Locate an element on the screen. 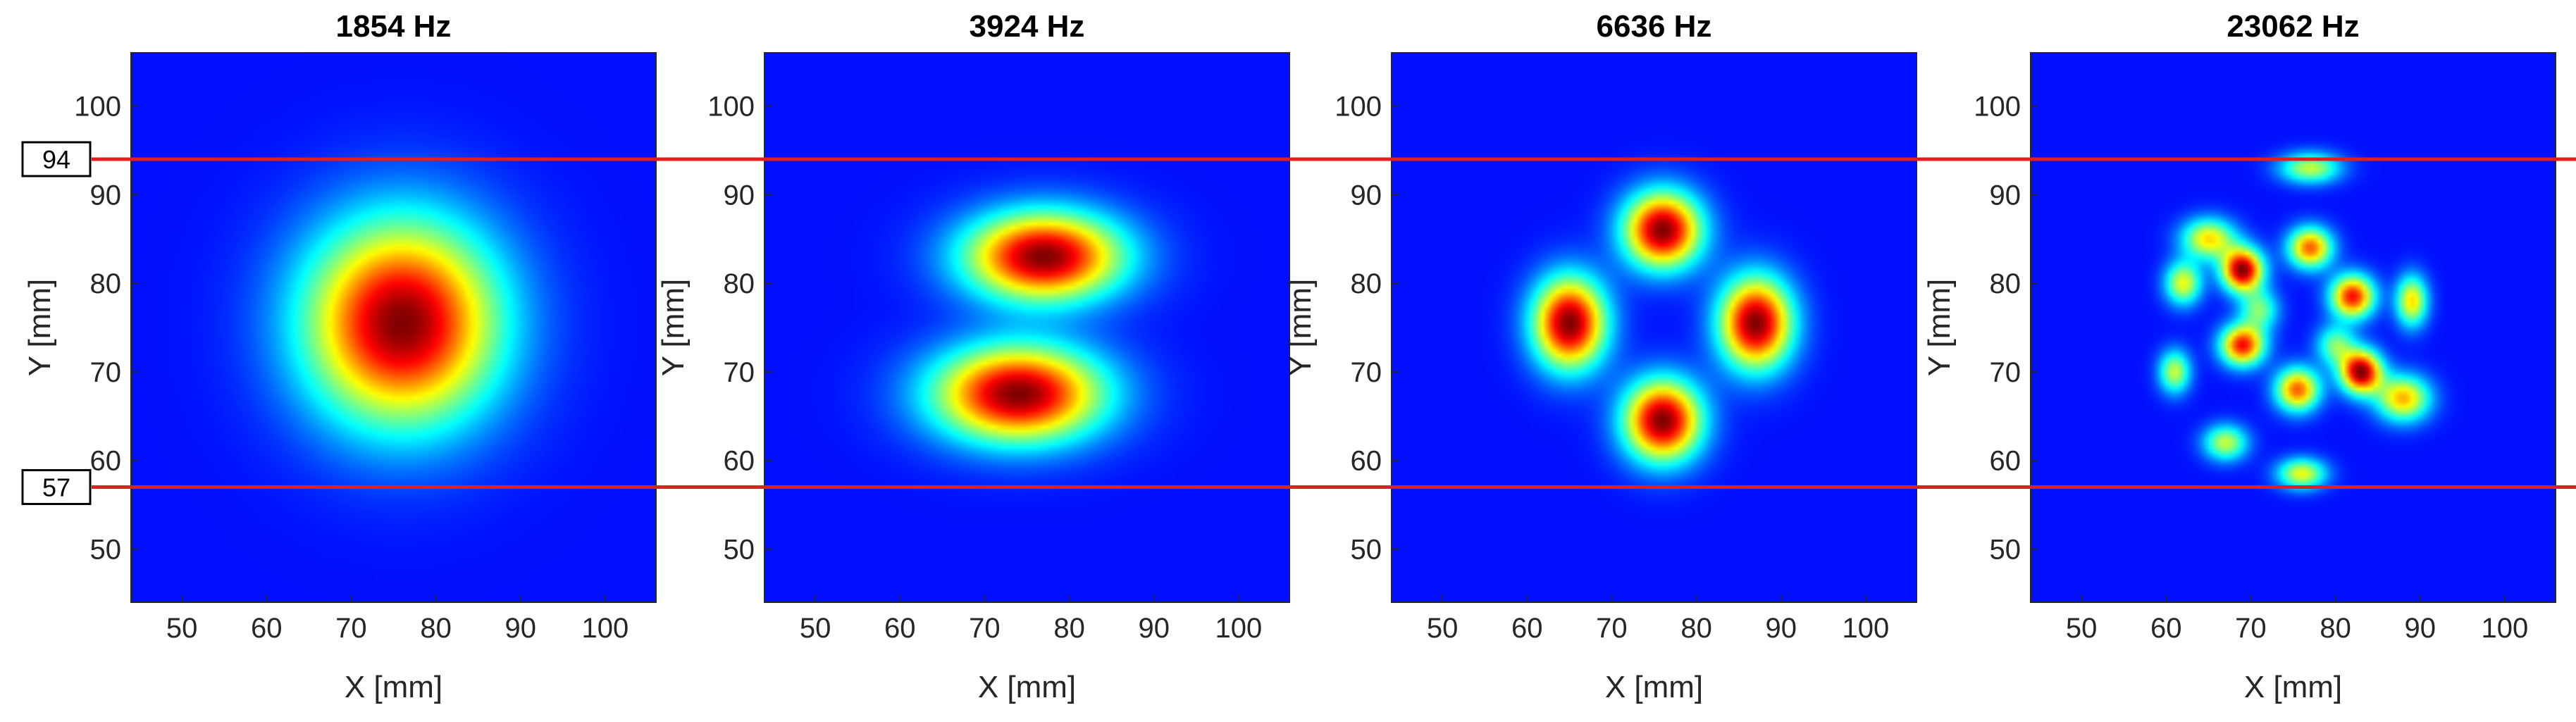  reference-label: 57 is located at coordinates (56, 487).